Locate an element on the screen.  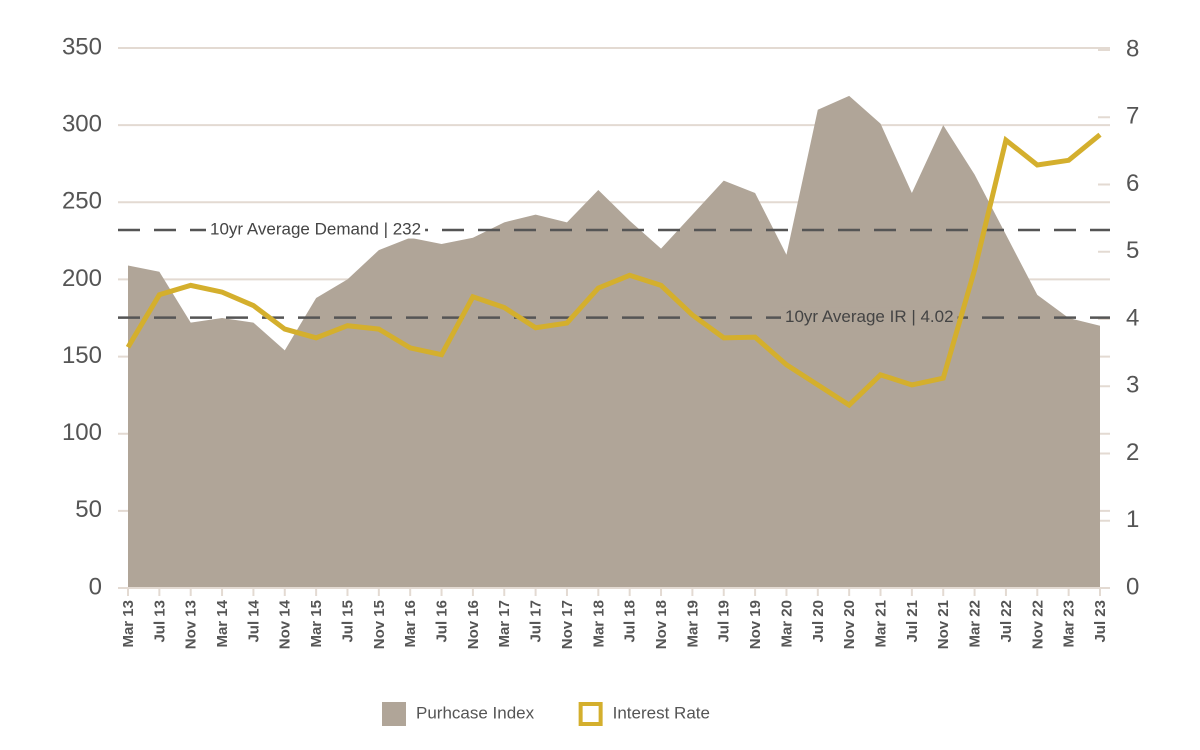
x-tick-label: Nov 22 is located at coordinates (1037, 624).